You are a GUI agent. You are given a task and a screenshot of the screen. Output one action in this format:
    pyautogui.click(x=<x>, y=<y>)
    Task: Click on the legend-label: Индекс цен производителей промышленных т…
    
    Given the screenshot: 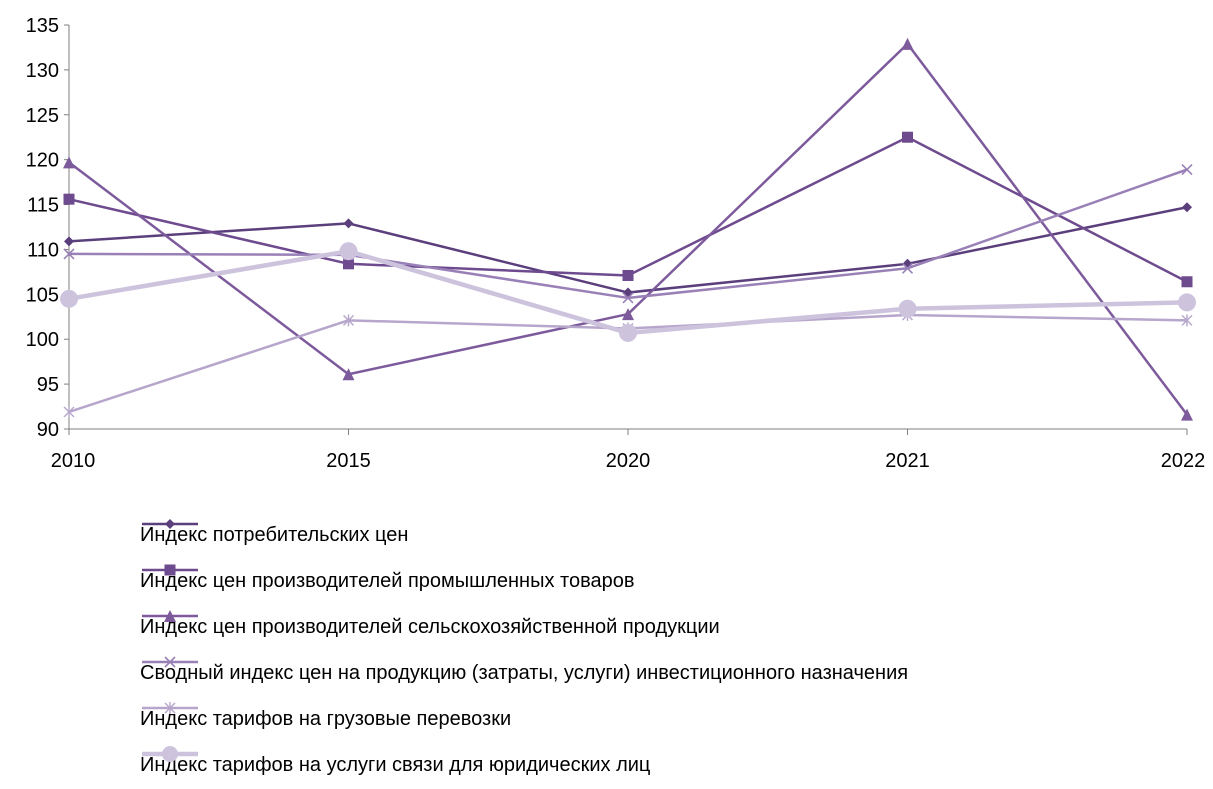 What is the action you would take?
    pyautogui.click(x=387, y=580)
    